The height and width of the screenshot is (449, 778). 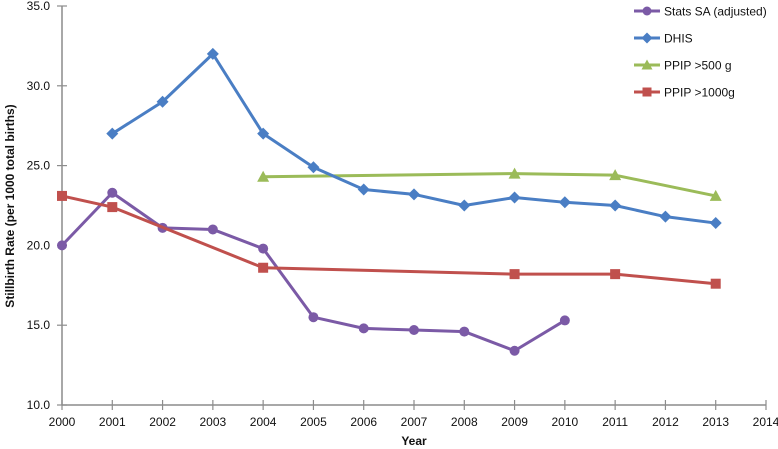 I want to click on x-tick-label: 2013, so click(x=715, y=422).